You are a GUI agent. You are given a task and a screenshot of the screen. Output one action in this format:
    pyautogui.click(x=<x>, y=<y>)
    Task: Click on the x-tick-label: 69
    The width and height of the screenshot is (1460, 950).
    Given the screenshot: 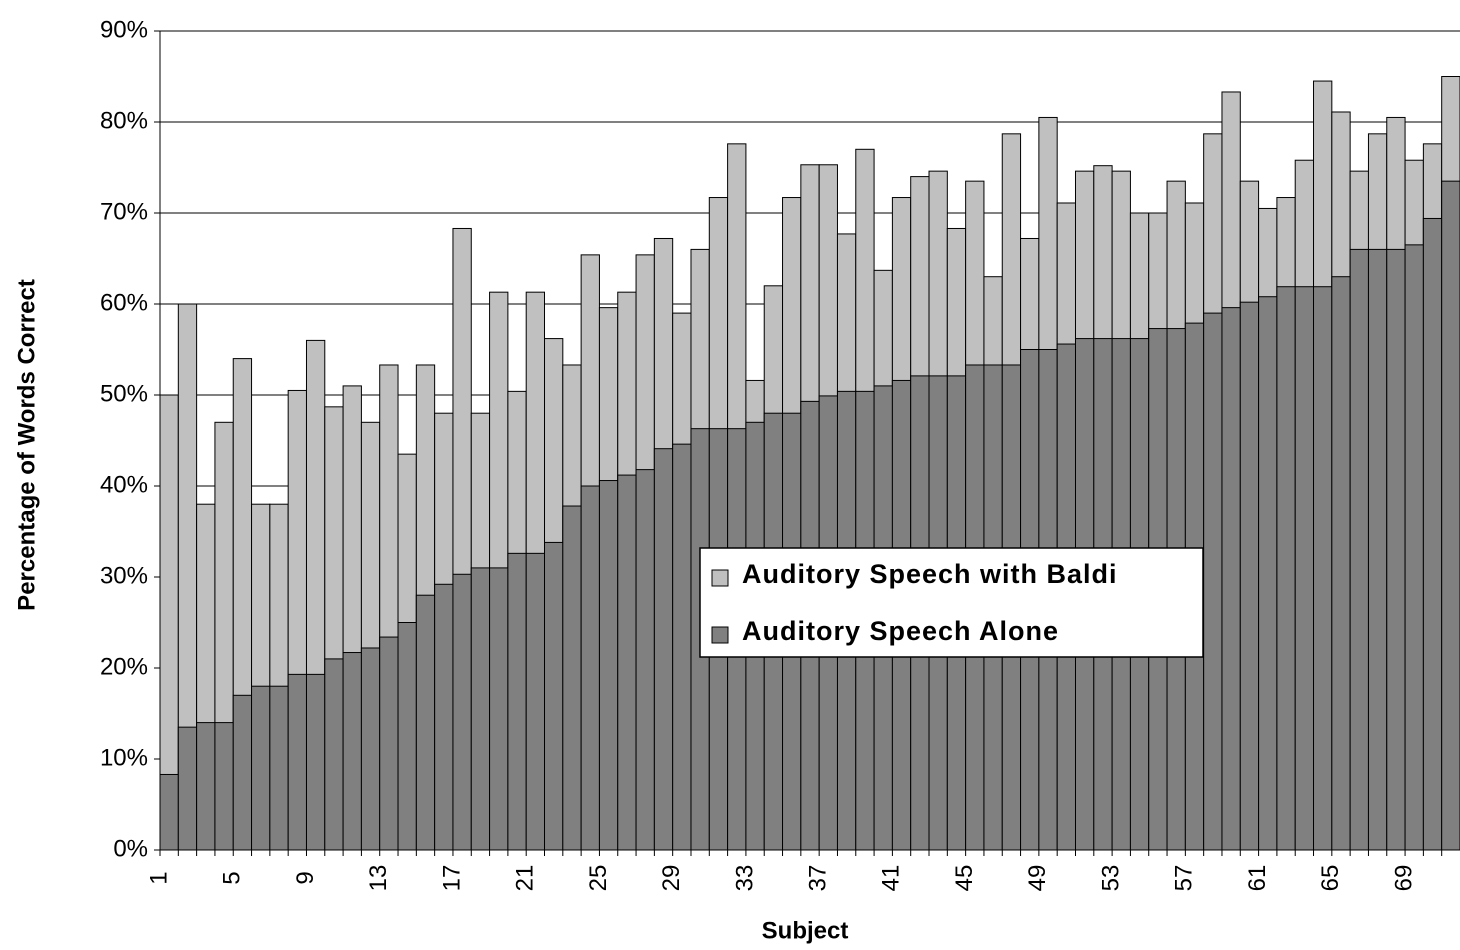 What is the action you would take?
    pyautogui.click(x=1403, y=878)
    